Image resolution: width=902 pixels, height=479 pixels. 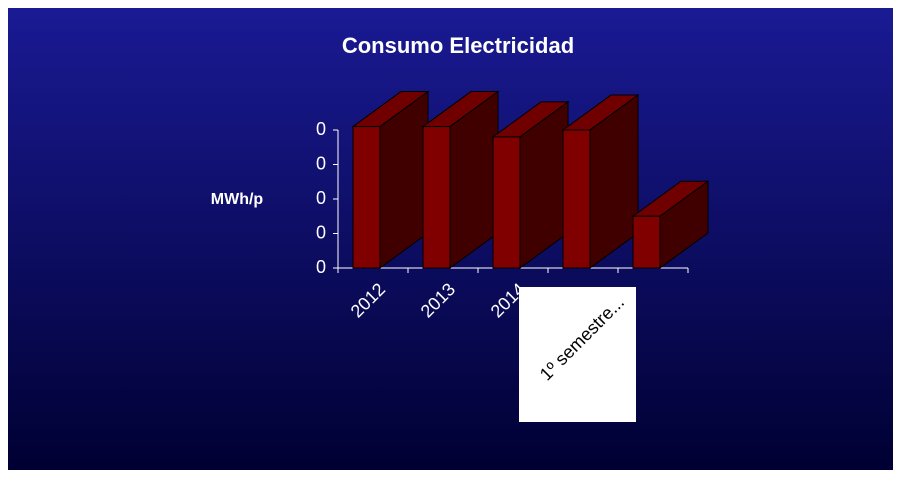 I want to click on chart-title: Consumo Electricidad, so click(x=458, y=45).